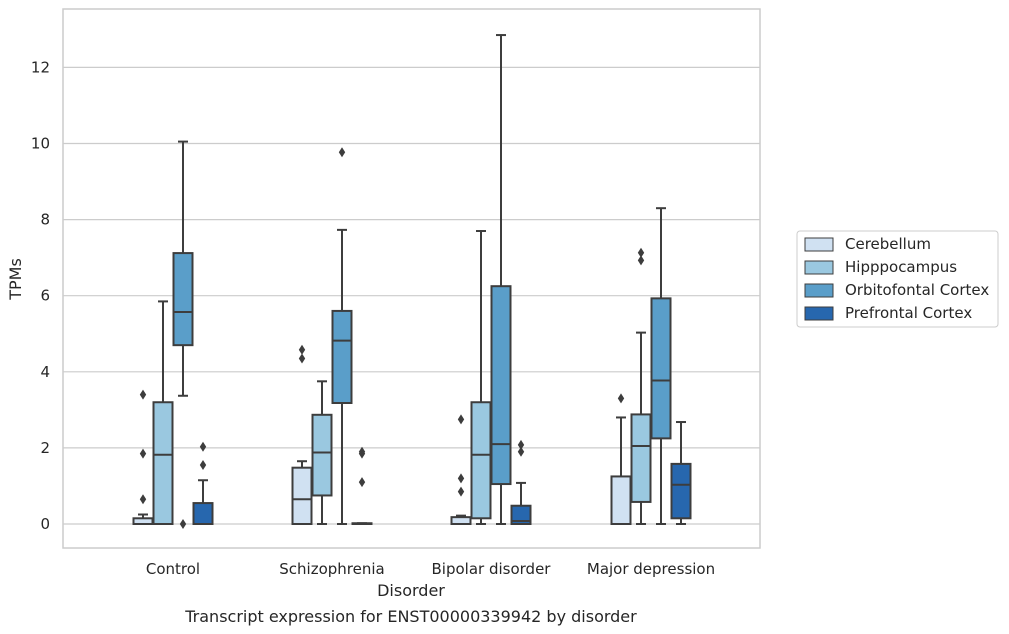 The image size is (1009, 634). I want to click on x-tick-label: Major depression, so click(651, 569).